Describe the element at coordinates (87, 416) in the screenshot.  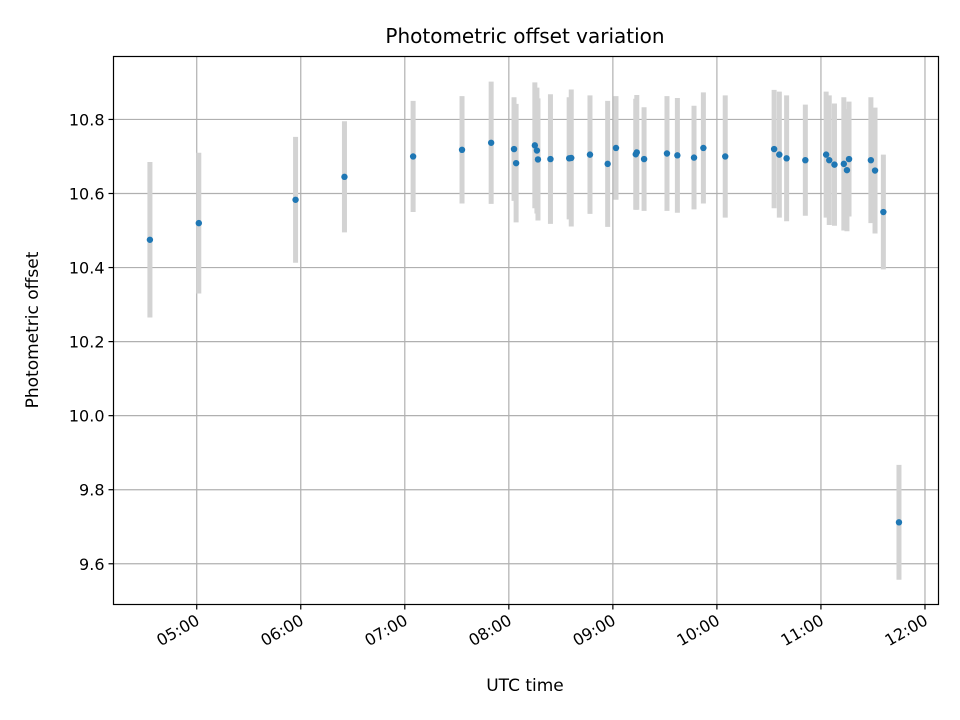
I see `y-tick-label: 10.0` at that location.